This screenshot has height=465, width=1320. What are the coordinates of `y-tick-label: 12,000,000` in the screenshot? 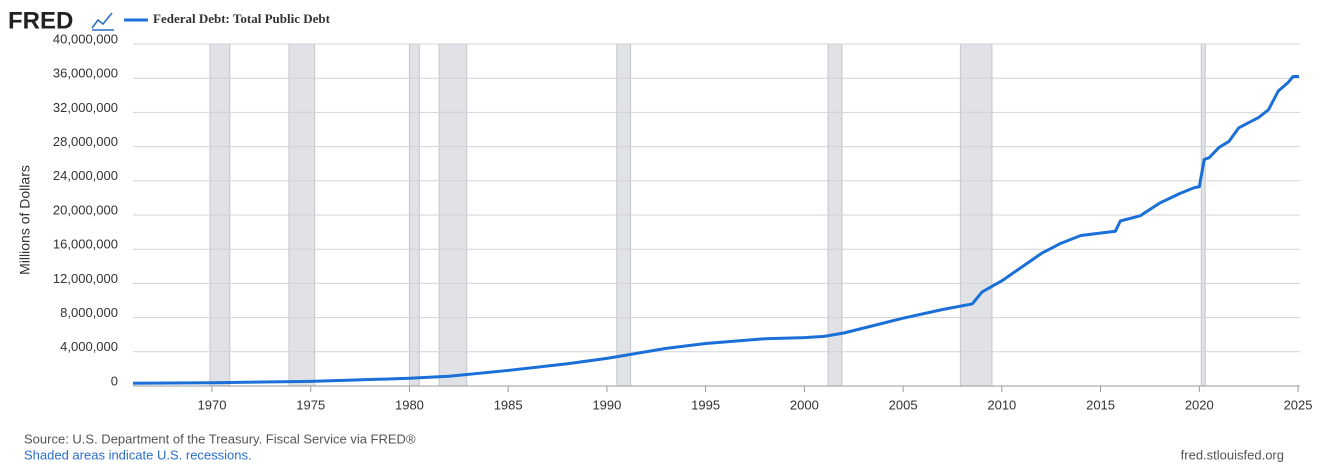 It's located at (85, 278).